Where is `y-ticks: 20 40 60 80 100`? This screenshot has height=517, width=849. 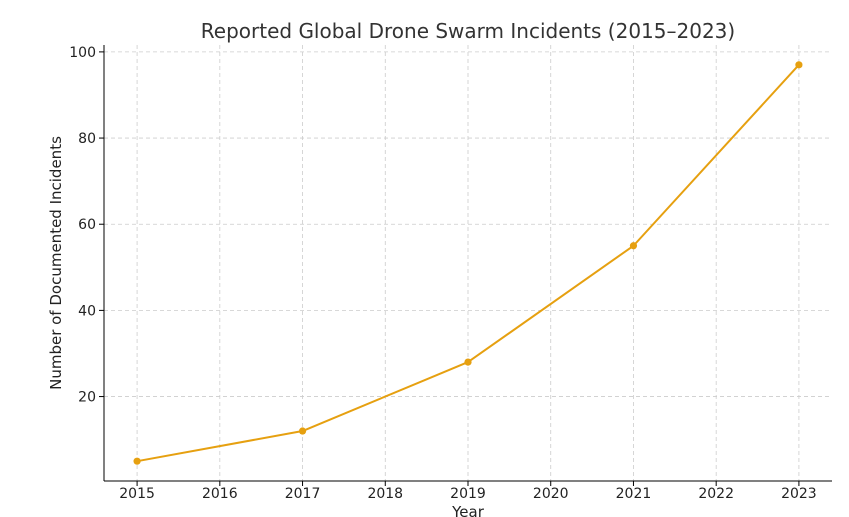 y-ticks: 20 40 60 80 100 is located at coordinates (86, 225).